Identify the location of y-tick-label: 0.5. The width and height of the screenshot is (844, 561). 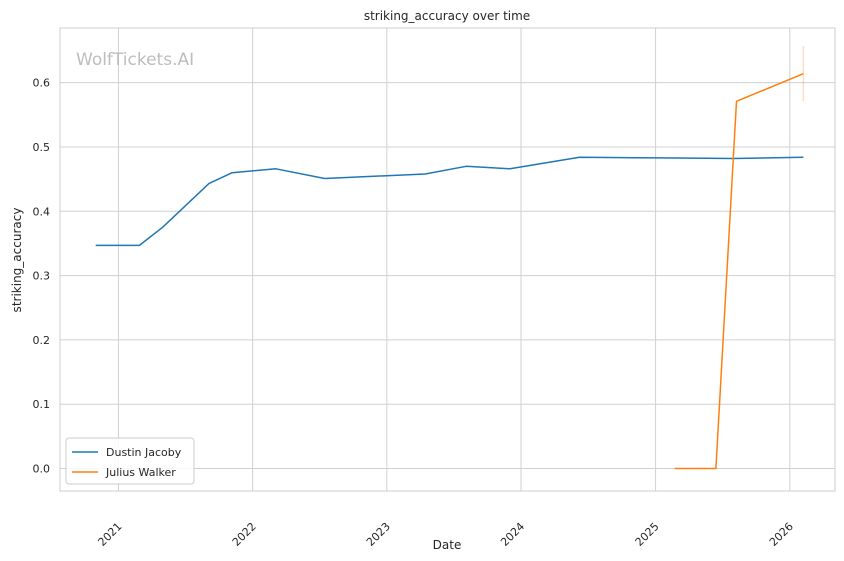
(42, 147).